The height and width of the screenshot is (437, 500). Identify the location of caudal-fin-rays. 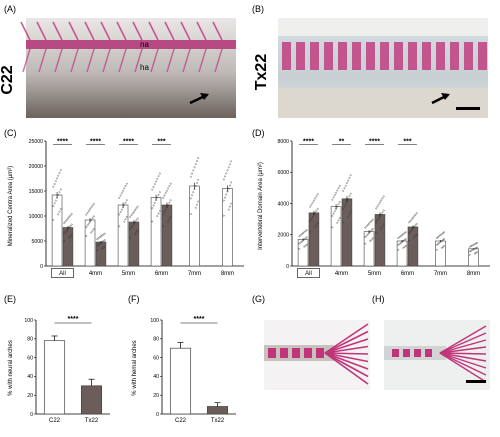
(318, 354).